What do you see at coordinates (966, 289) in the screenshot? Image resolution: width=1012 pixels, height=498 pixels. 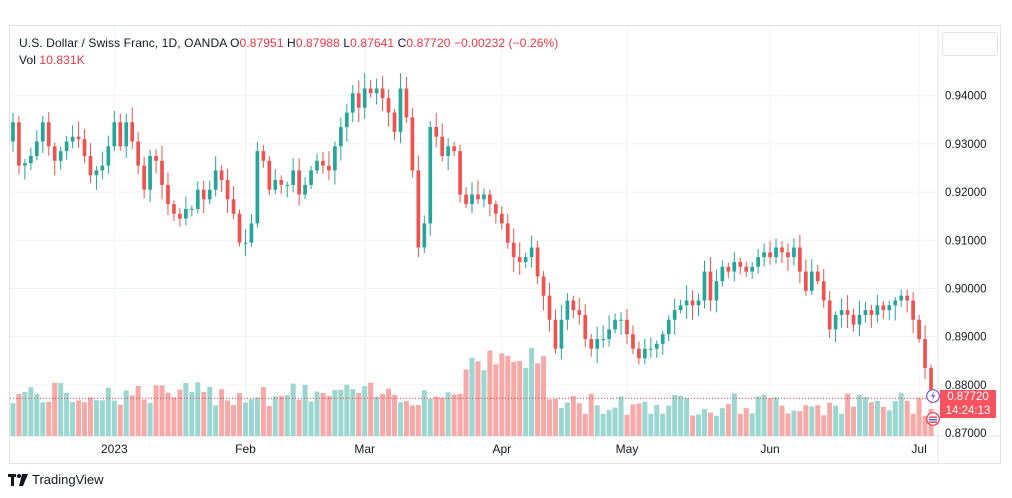 I see `price-tick-label: 0.90000` at bounding box center [966, 289].